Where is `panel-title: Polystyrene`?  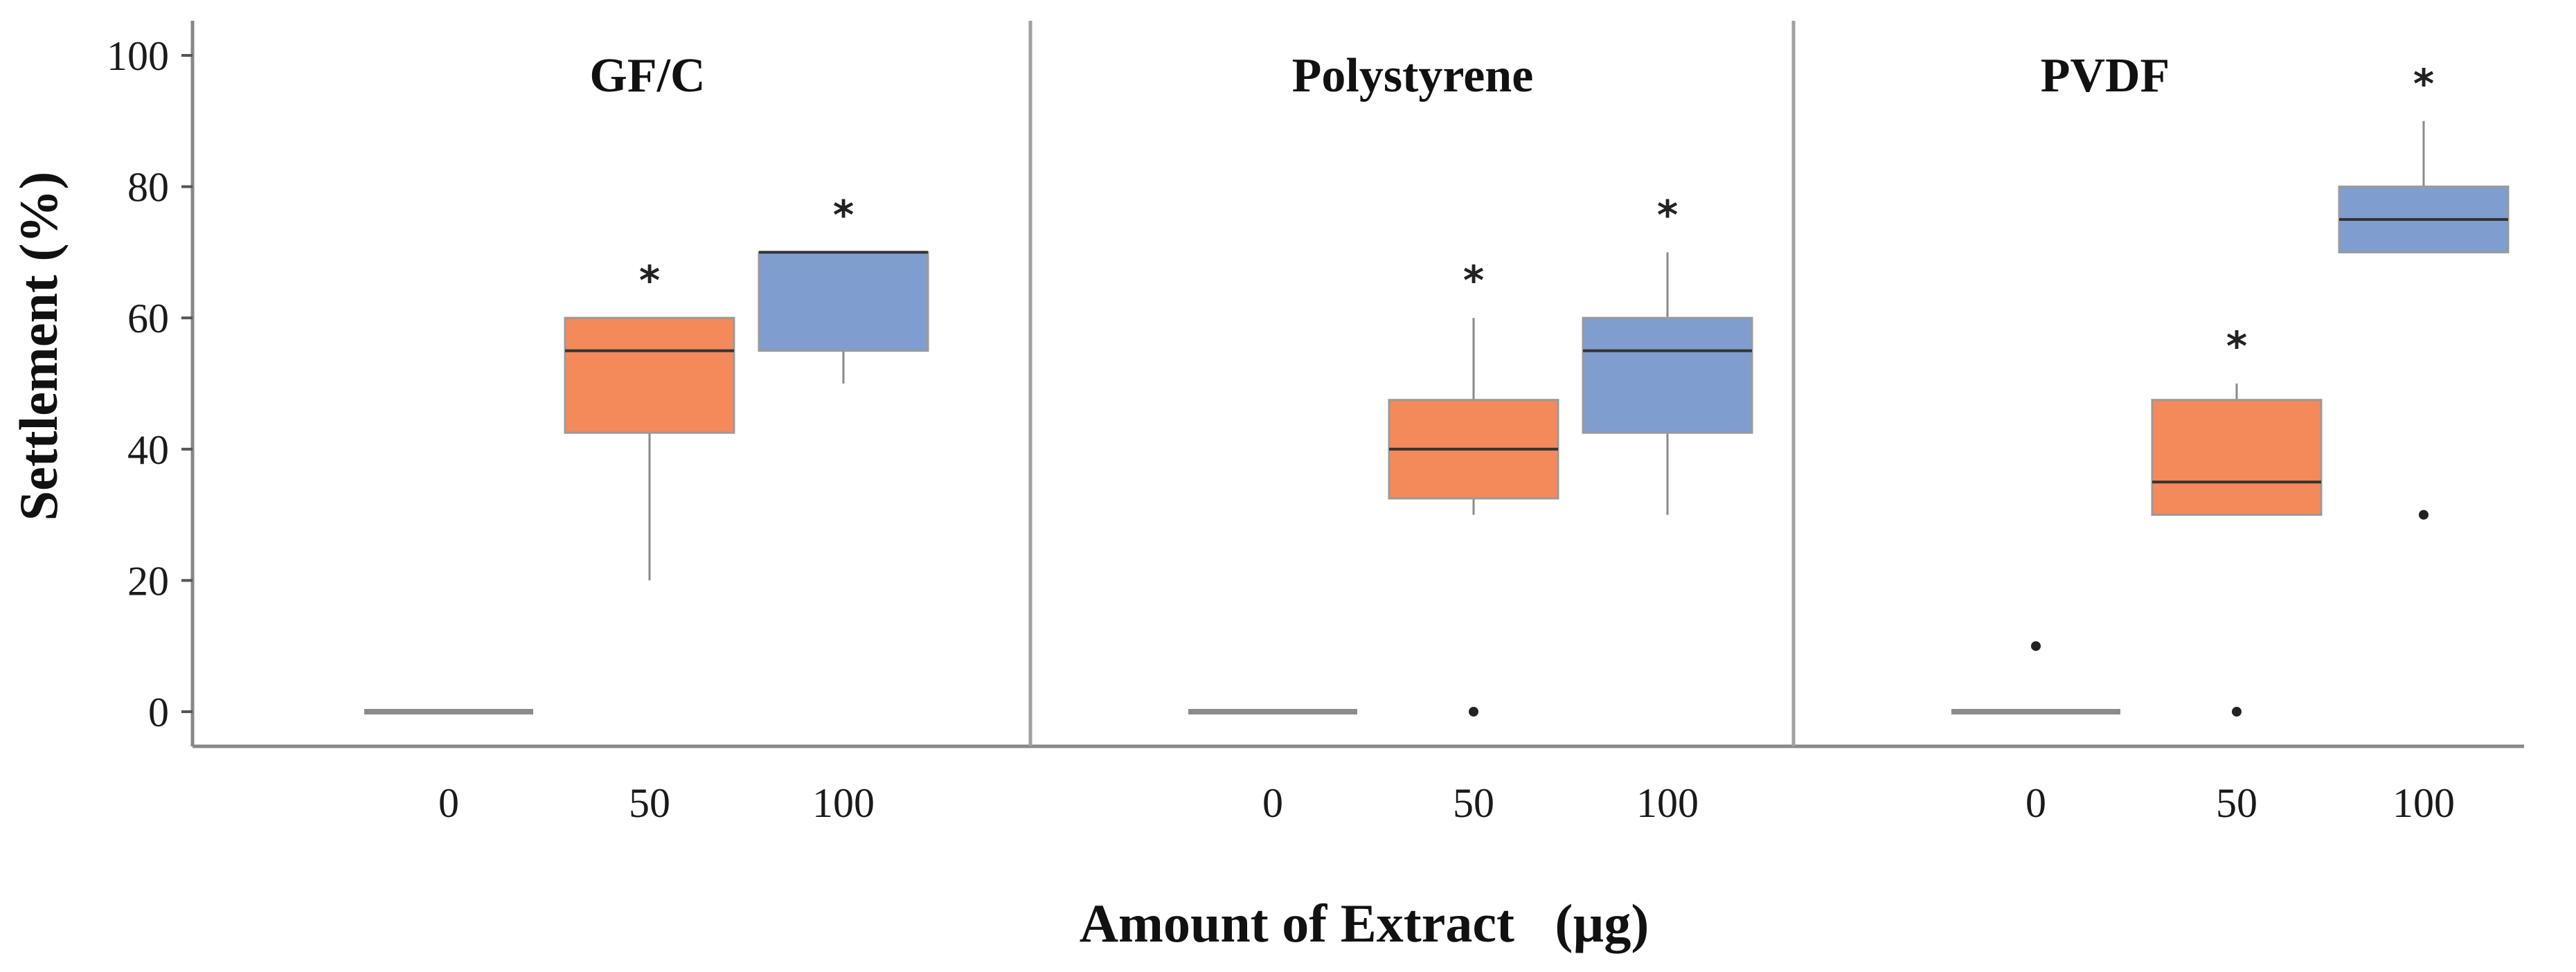
panel-title: Polystyrene is located at coordinates (1413, 75).